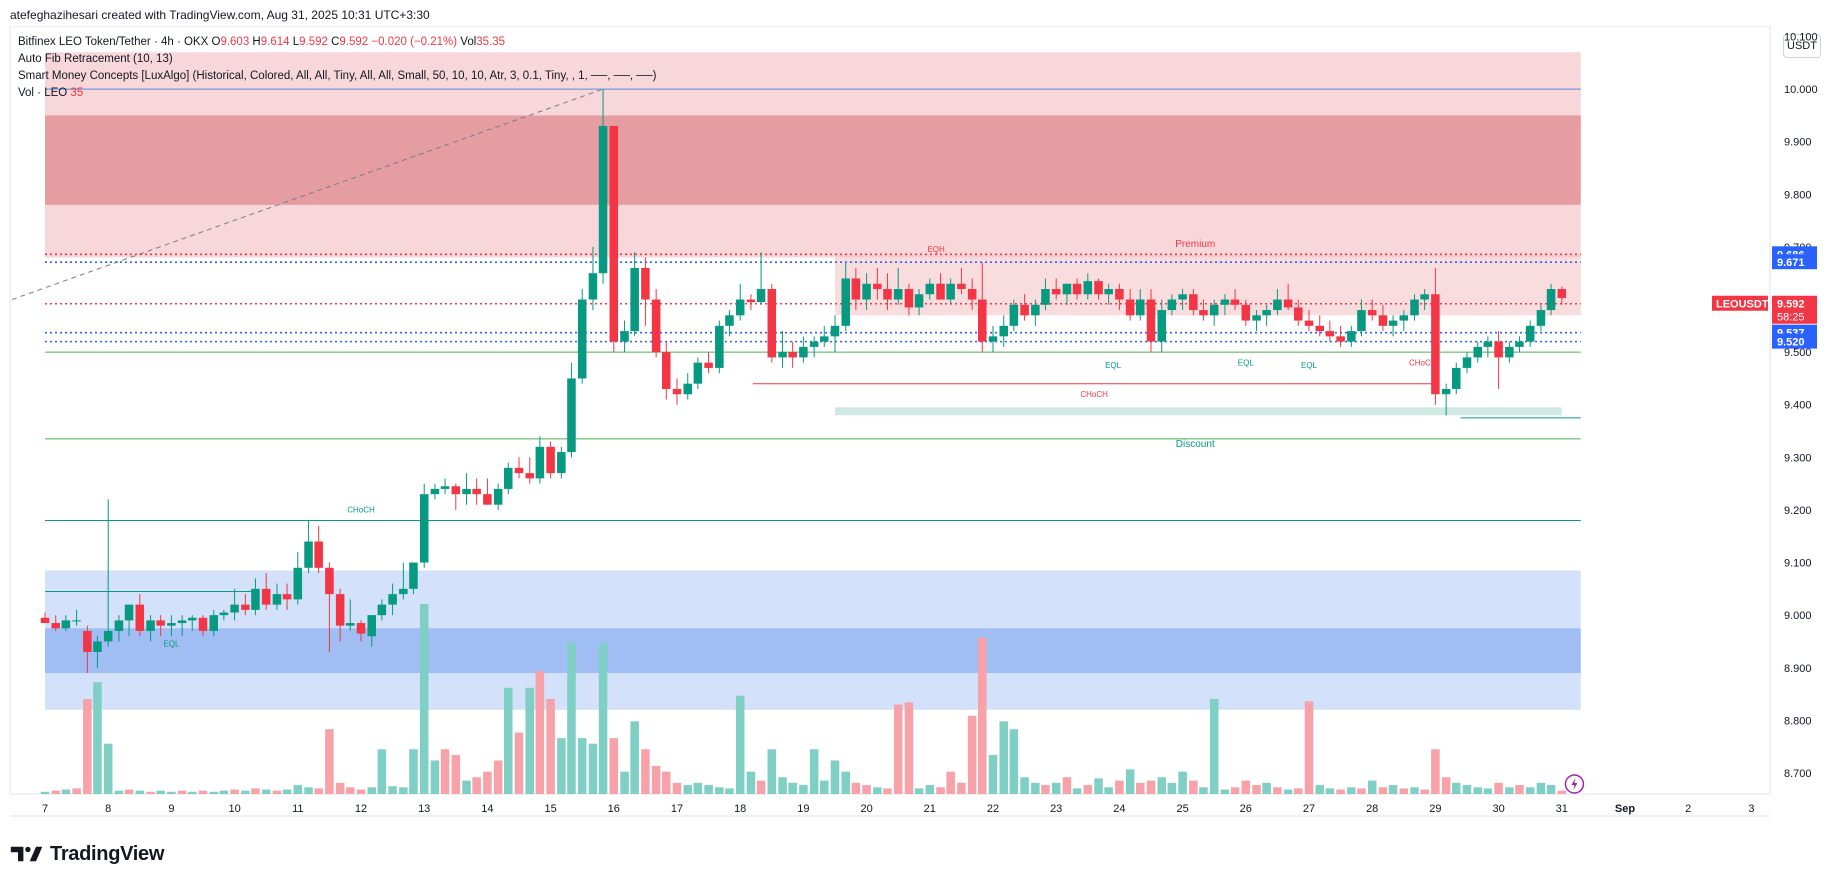 This screenshot has width=1835, height=883. What do you see at coordinates (1309, 365) in the screenshot?
I see `smc-label: EQL` at bounding box center [1309, 365].